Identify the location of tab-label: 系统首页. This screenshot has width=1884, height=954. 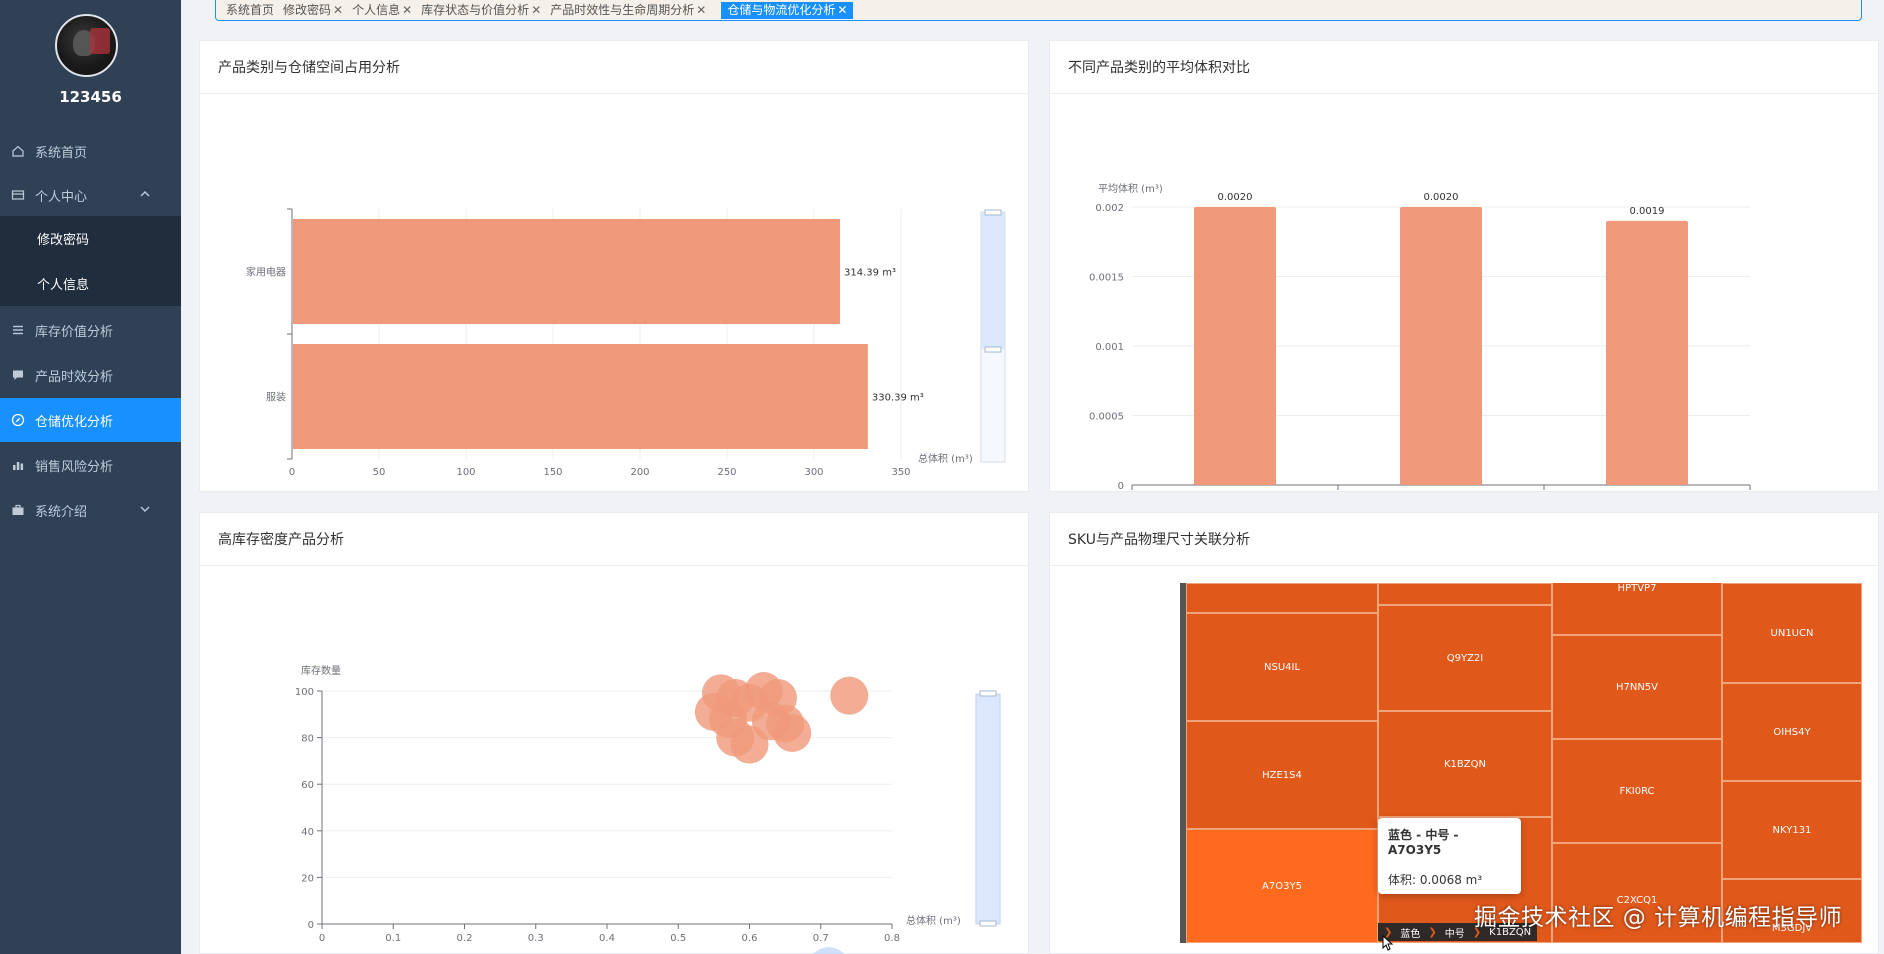
(250, 10).